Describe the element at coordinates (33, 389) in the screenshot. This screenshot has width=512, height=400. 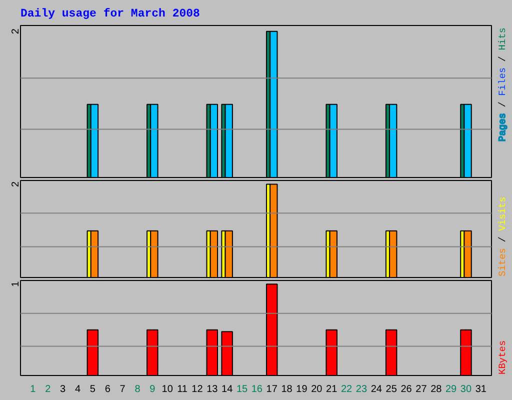
I see `x-tick-label: 1` at that location.